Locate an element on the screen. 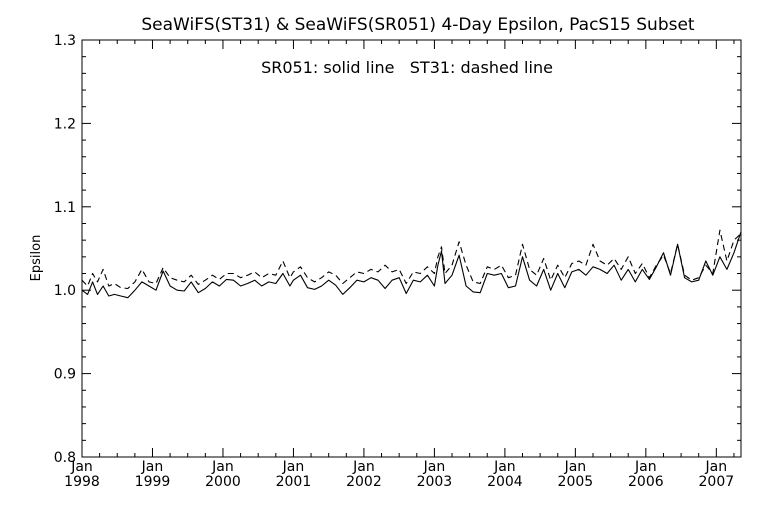  x-tick-year-label: 1998 is located at coordinates (82, 482).